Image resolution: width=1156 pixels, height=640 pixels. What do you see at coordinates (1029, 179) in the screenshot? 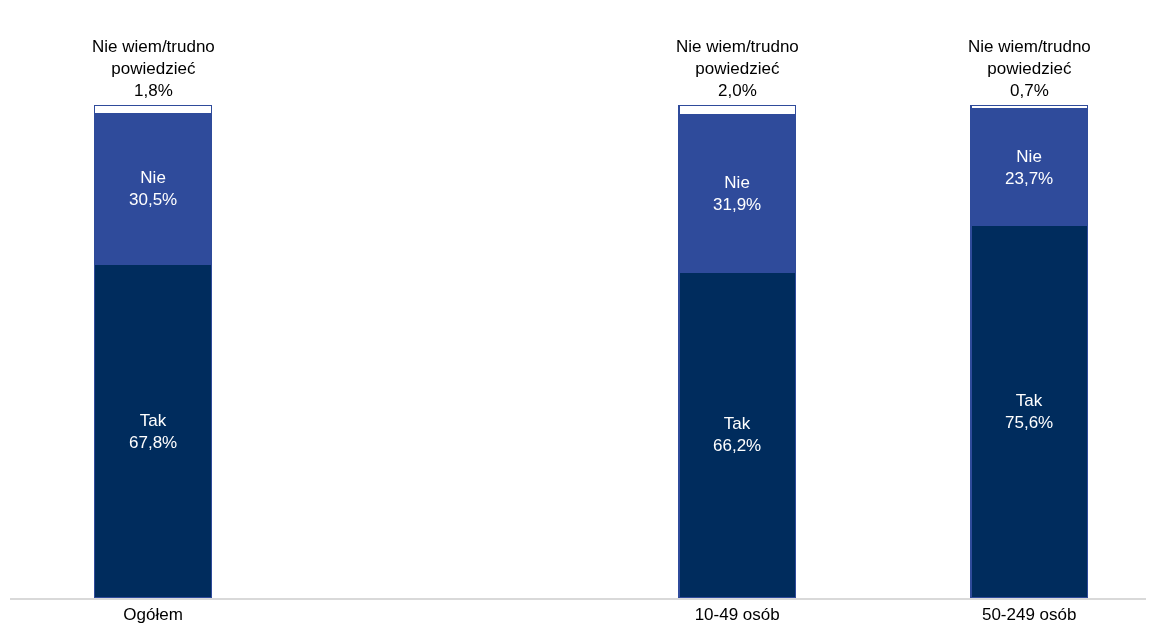
I see `data-label: 23,7%` at bounding box center [1029, 179].